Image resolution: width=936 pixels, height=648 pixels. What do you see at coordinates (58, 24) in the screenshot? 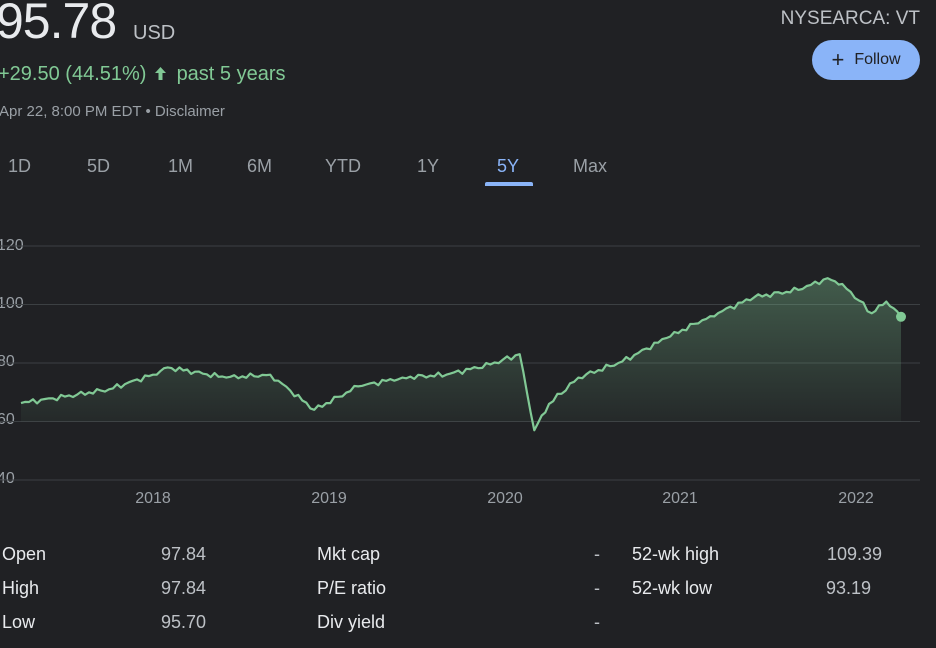
I see `price-value: 95.78` at bounding box center [58, 24].